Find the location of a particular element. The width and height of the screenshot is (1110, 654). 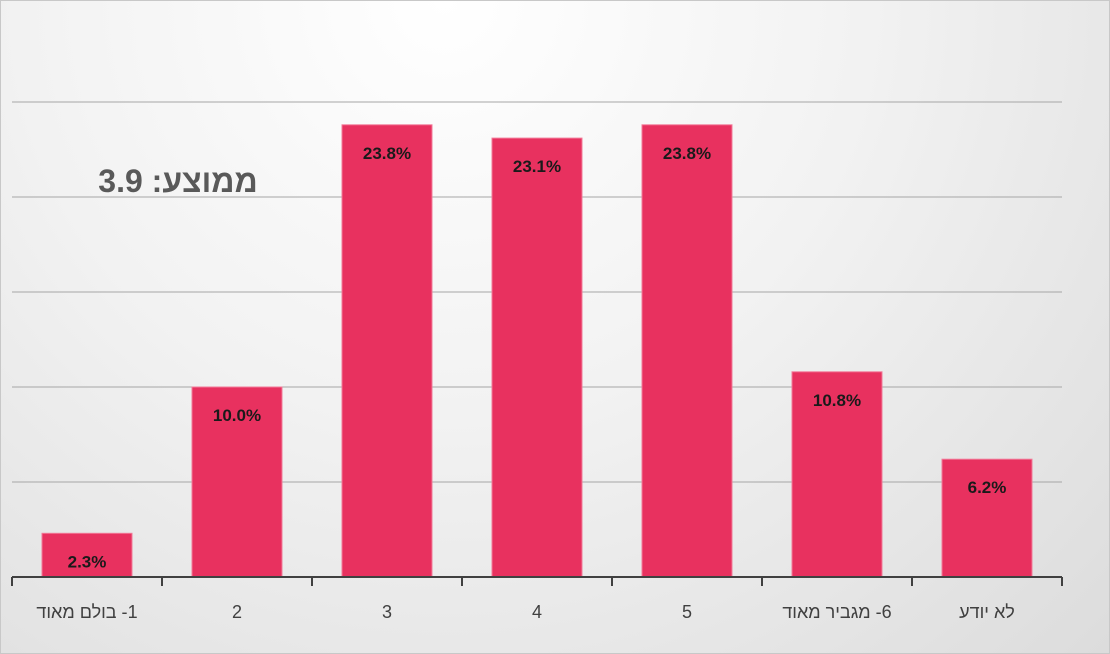

average-annotation: ממוצע: 3.9 is located at coordinates (177, 181).